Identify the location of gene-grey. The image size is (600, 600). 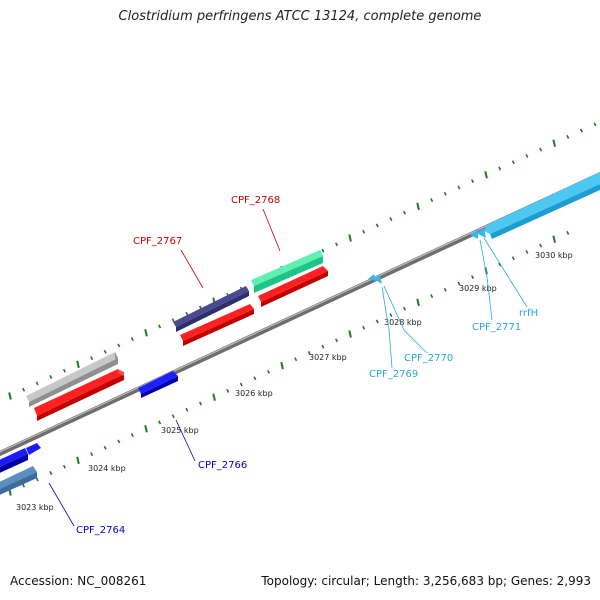
(72, 379).